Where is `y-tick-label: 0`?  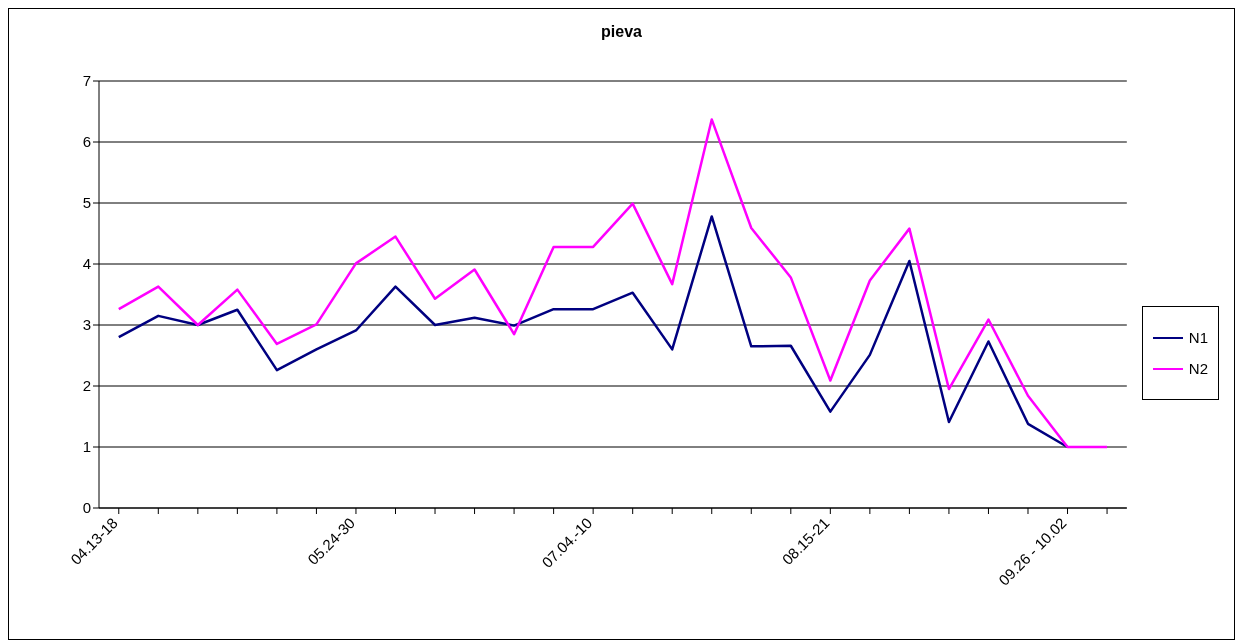
y-tick-label: 0 is located at coordinates (86, 508).